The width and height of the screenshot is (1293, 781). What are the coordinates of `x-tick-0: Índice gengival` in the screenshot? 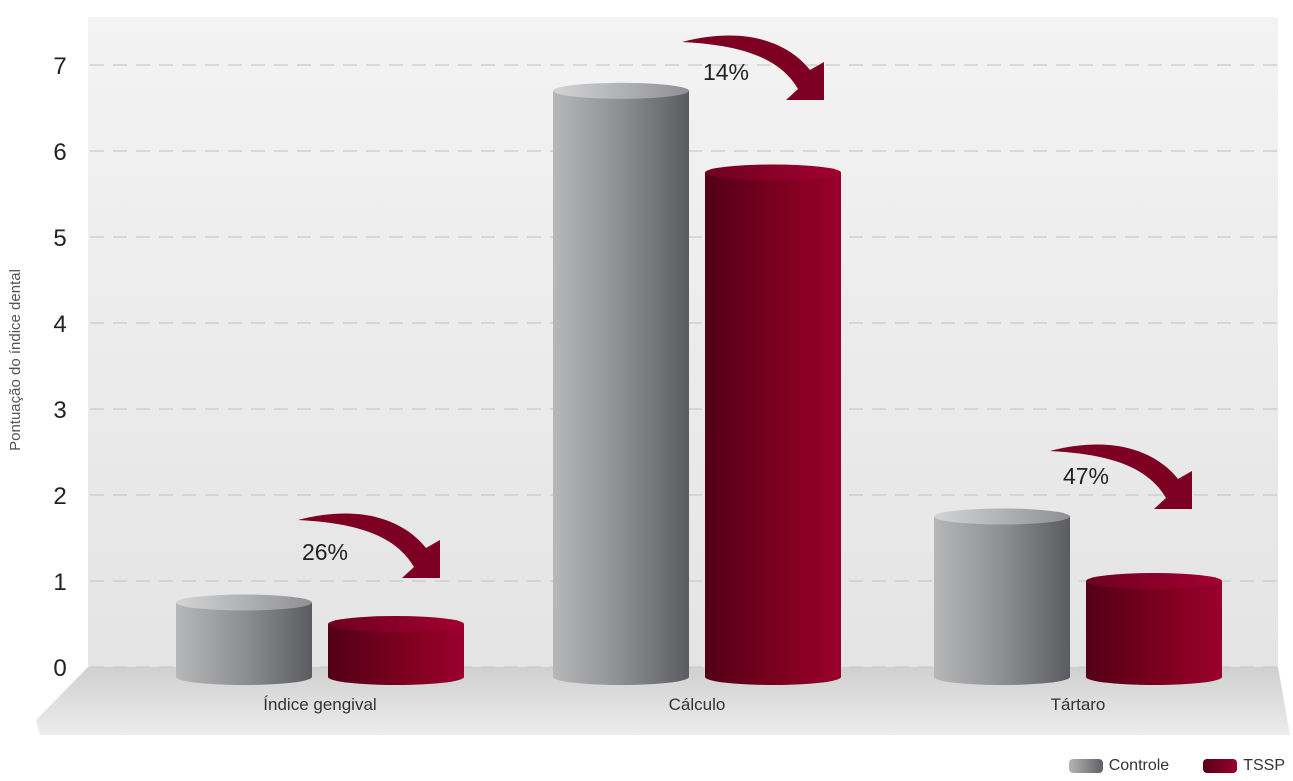 It's located at (319, 704).